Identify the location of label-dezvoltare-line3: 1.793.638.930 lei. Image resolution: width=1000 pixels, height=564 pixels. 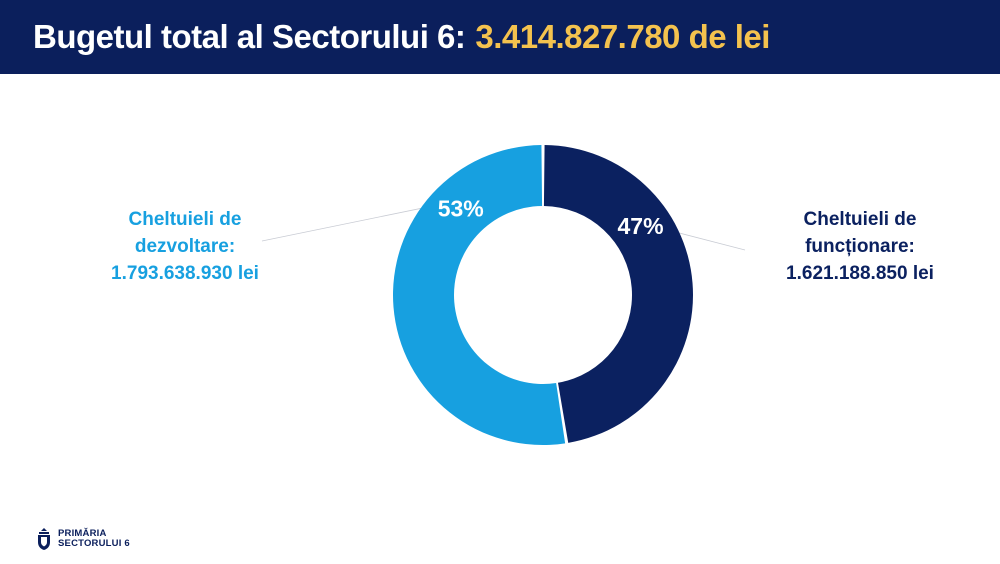
(185, 273).